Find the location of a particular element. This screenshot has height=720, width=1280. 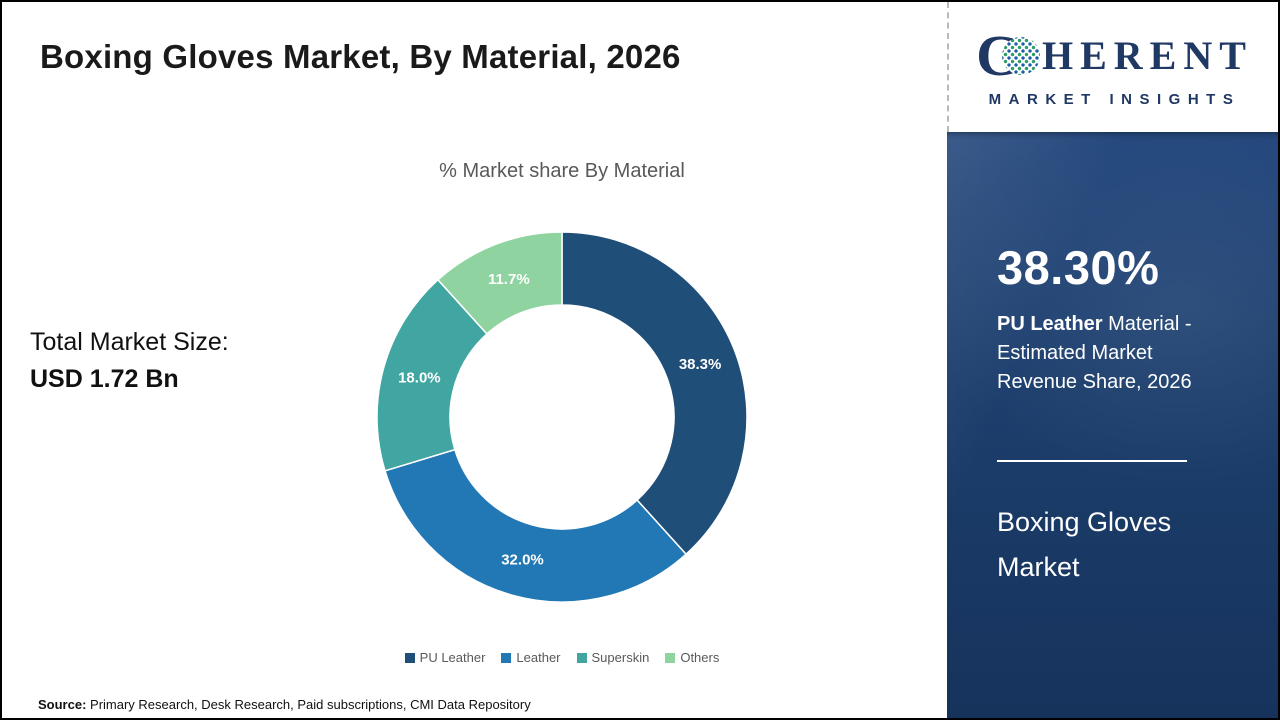

legend-item-leather: Leather is located at coordinates (531, 657).